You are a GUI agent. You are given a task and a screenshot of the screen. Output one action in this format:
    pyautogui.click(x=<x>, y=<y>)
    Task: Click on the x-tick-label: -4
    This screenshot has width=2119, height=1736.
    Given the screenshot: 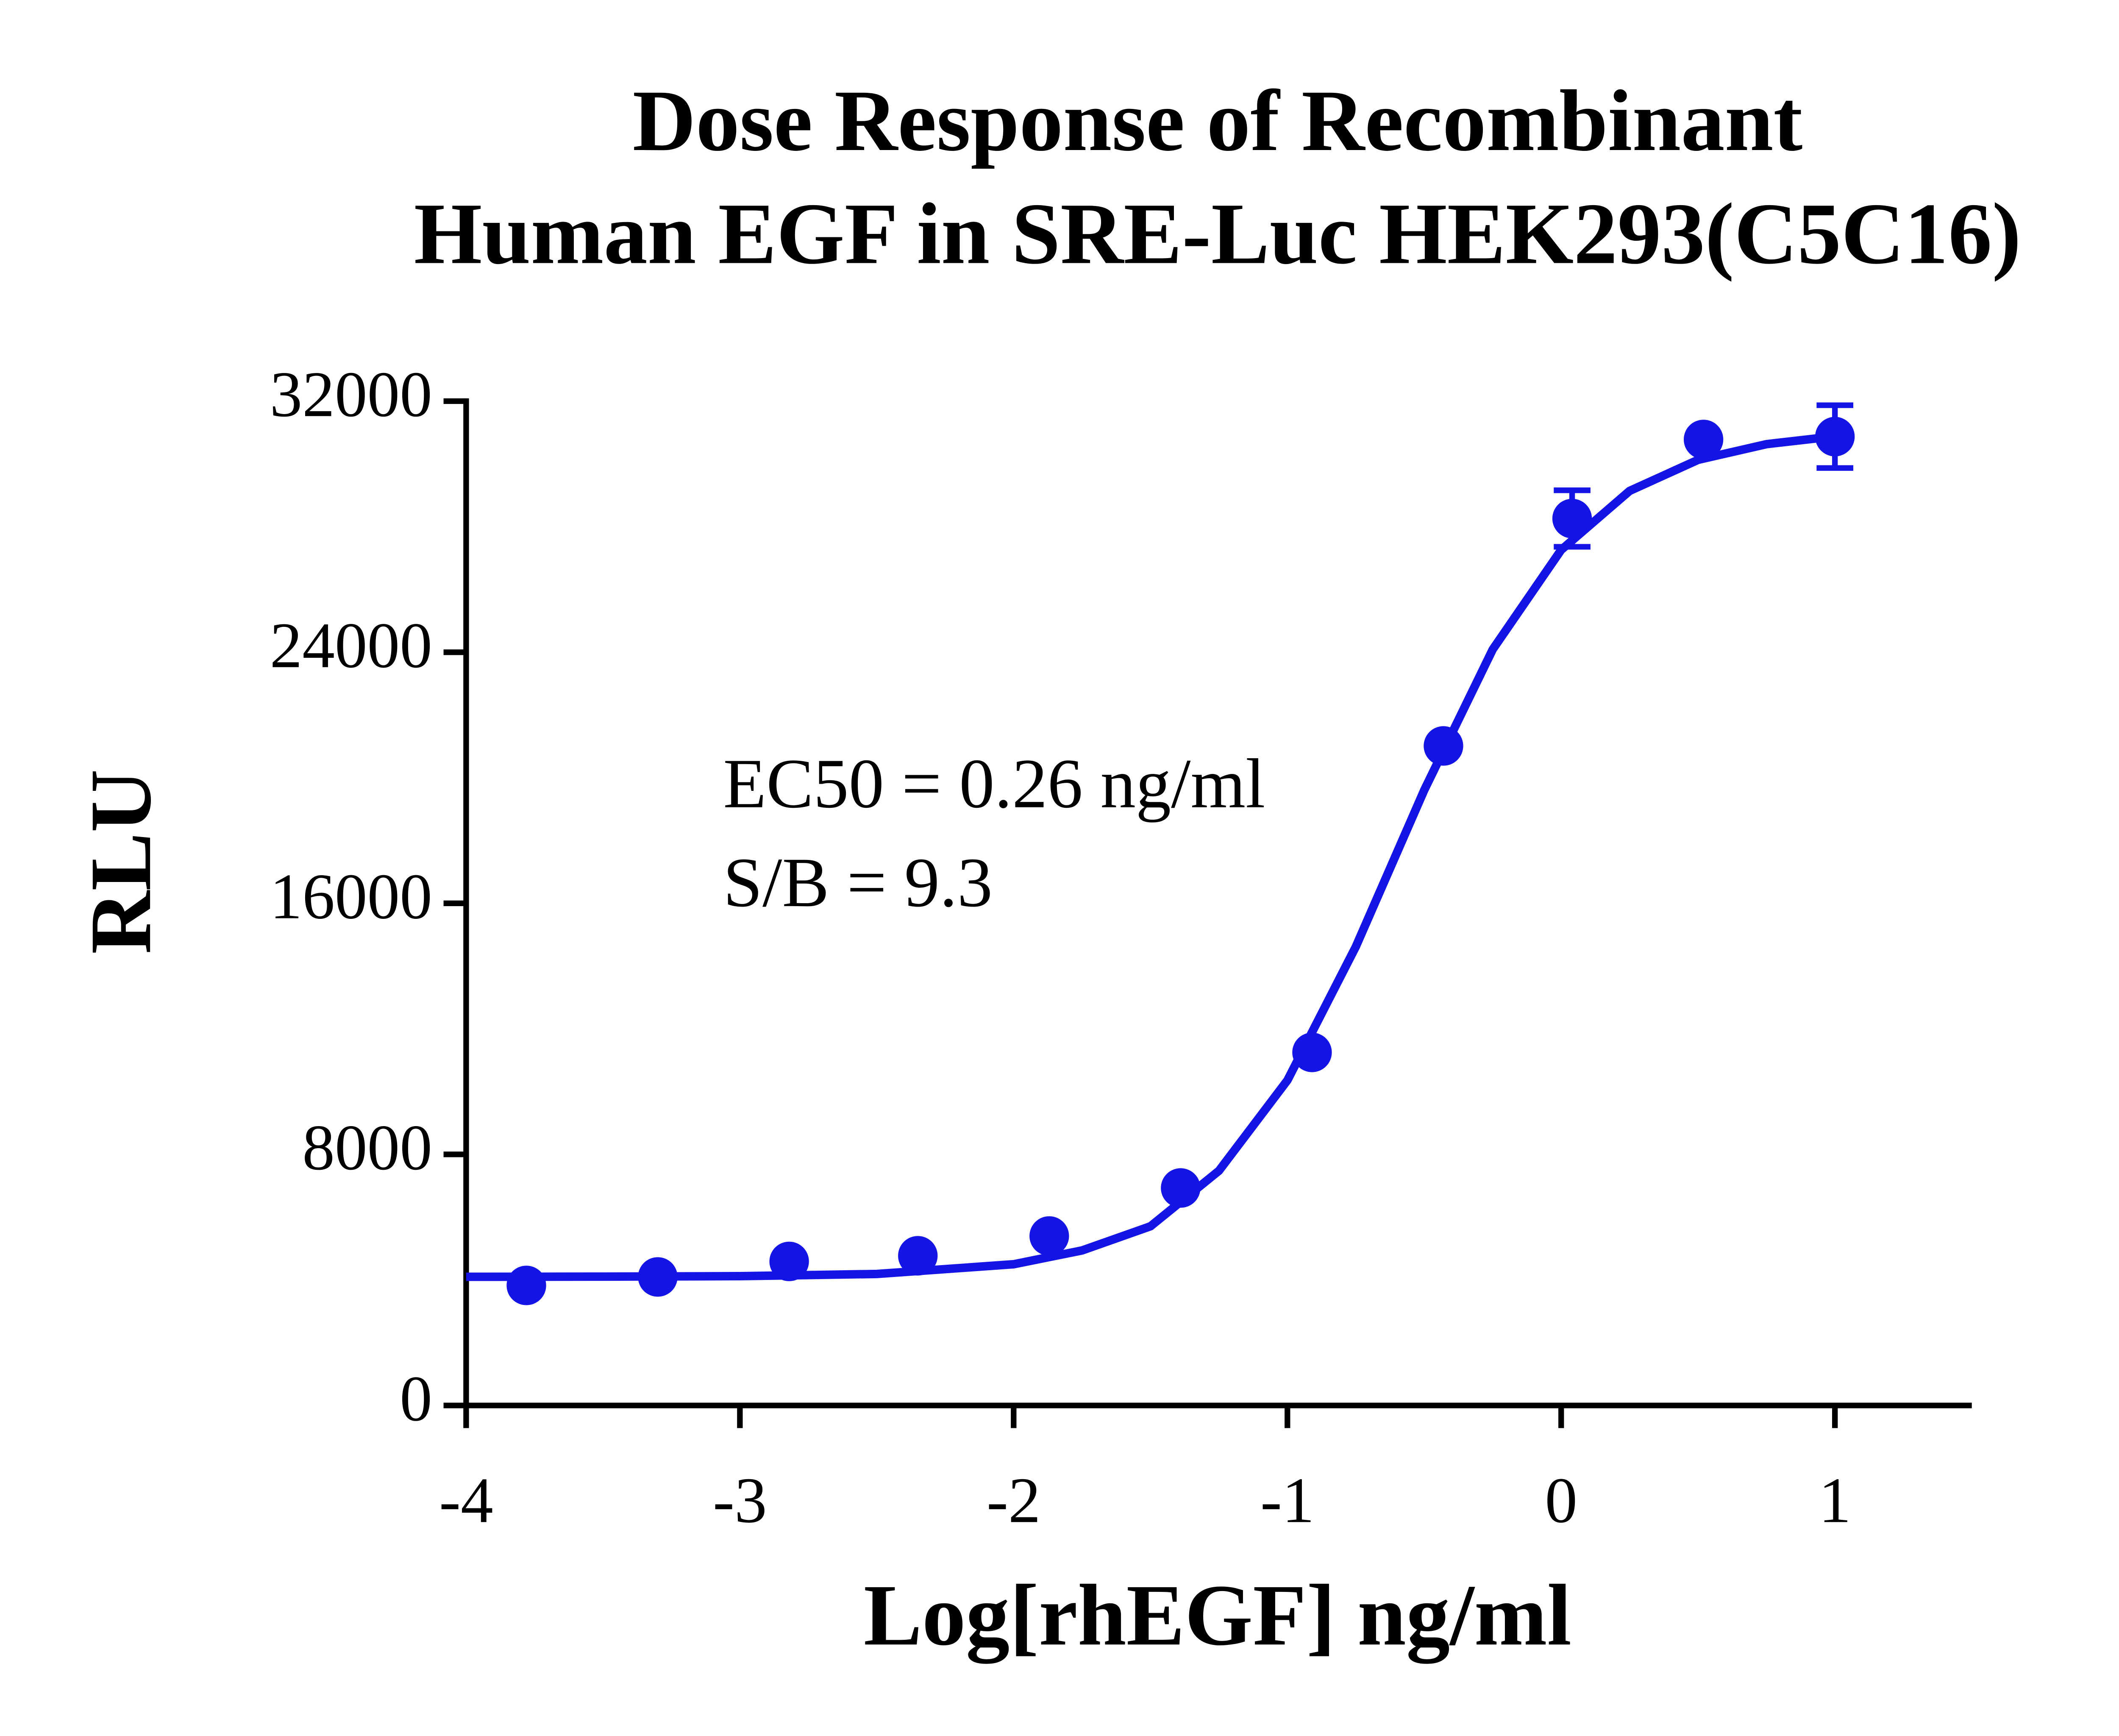 What is the action you would take?
    pyautogui.click(x=466, y=1500)
    